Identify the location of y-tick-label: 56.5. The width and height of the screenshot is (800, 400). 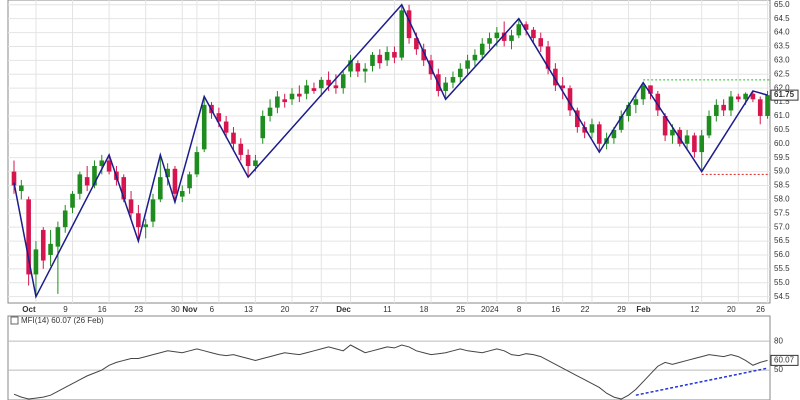
(782, 240).